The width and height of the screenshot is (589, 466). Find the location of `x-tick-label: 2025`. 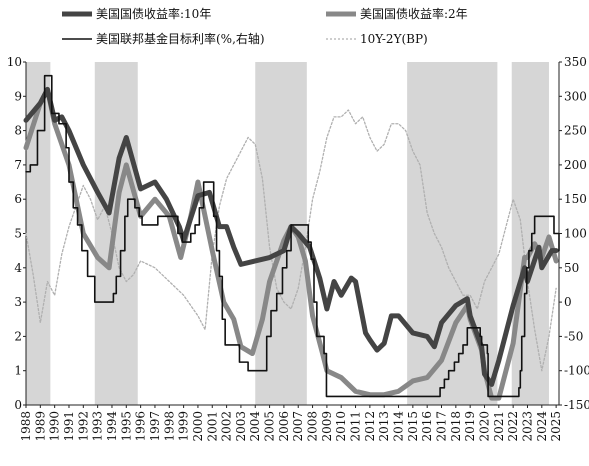

x-tick-label: 2025 is located at coordinates (556, 426).